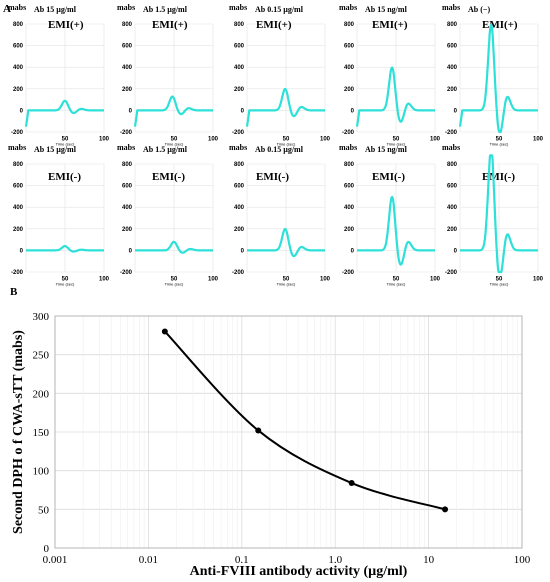  What do you see at coordinates (386, 149) in the screenshot?
I see `panel-title: Ab 15 ng/ml` at bounding box center [386, 149].